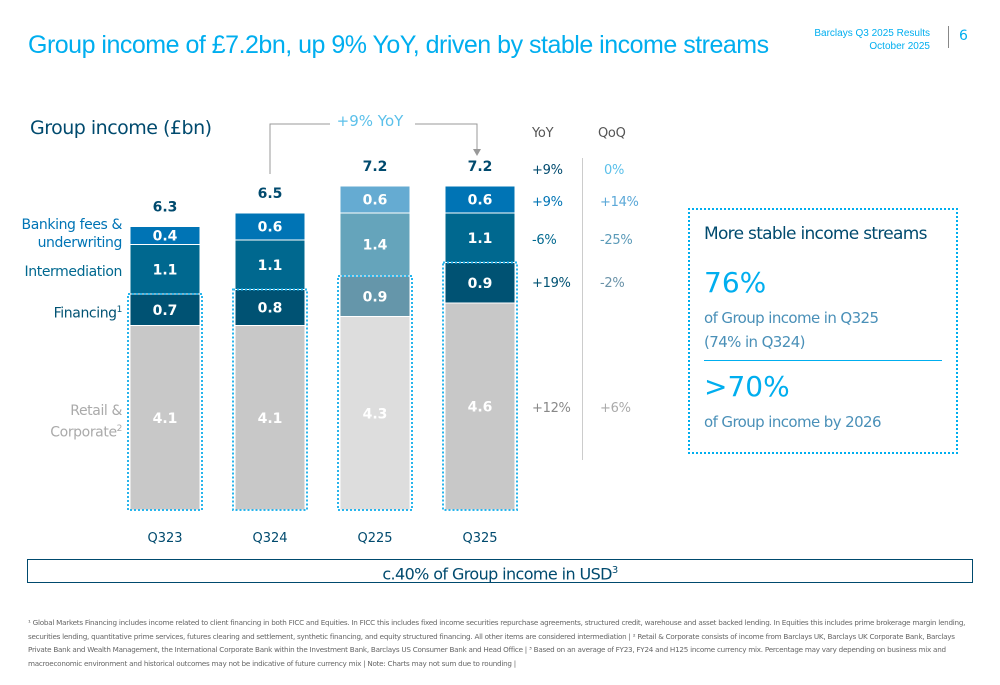 The width and height of the screenshot is (1000, 685). I want to click on data-label: 0.4, so click(165, 237).